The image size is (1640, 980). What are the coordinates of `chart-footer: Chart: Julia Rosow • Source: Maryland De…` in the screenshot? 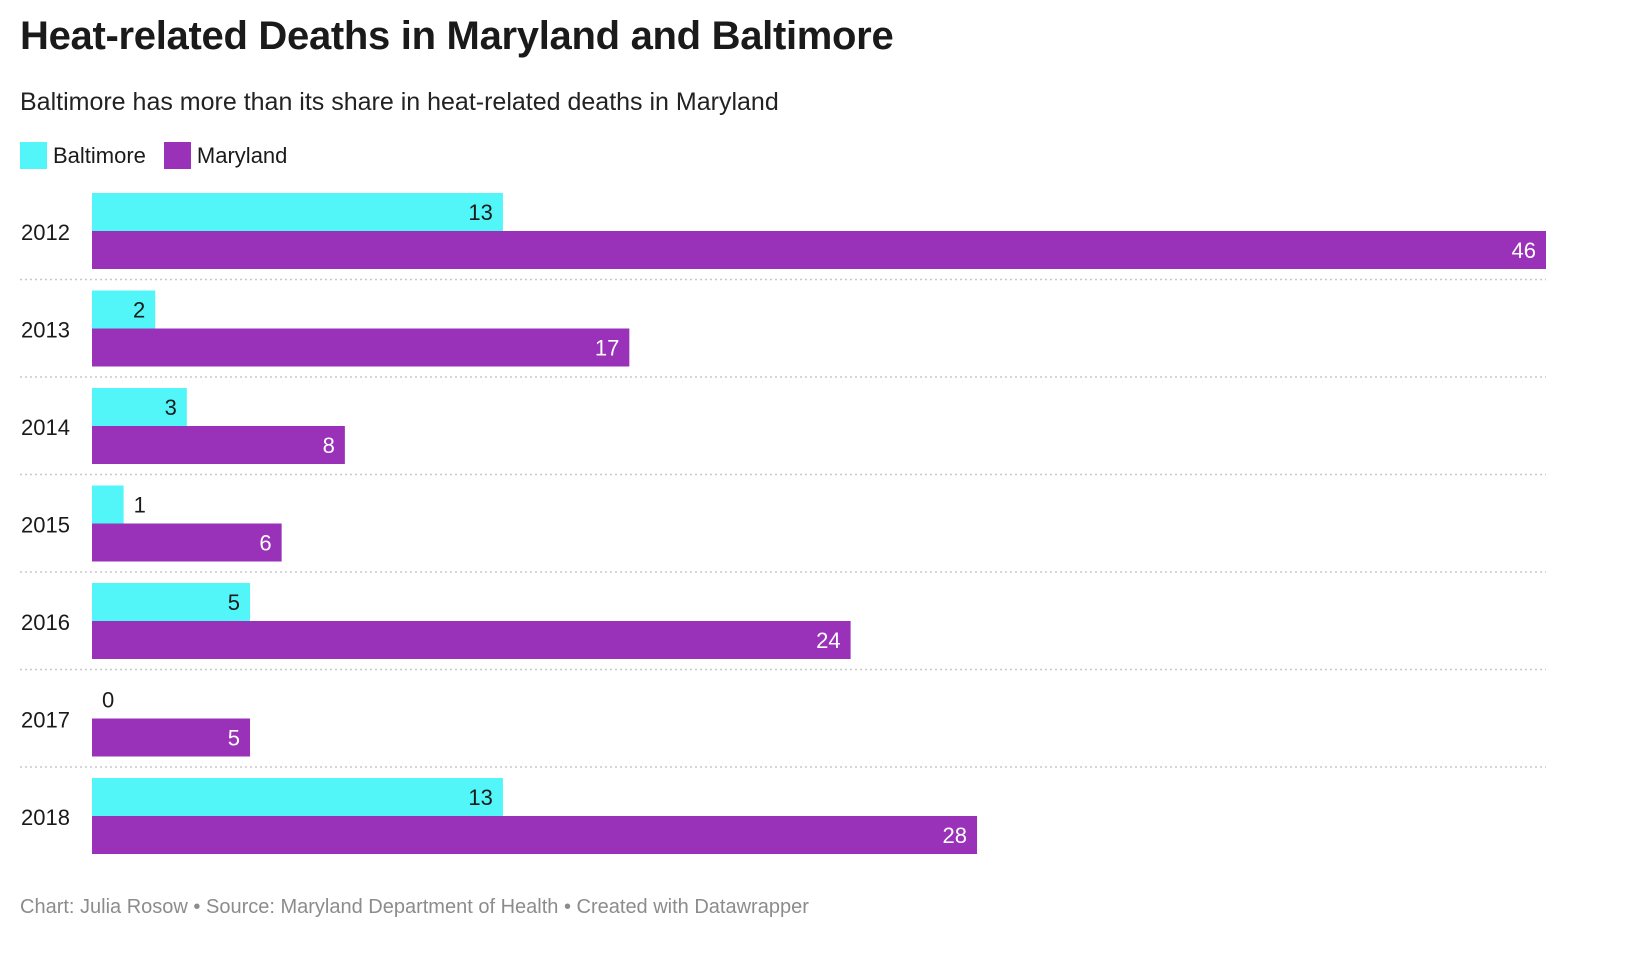 It's located at (414, 907).